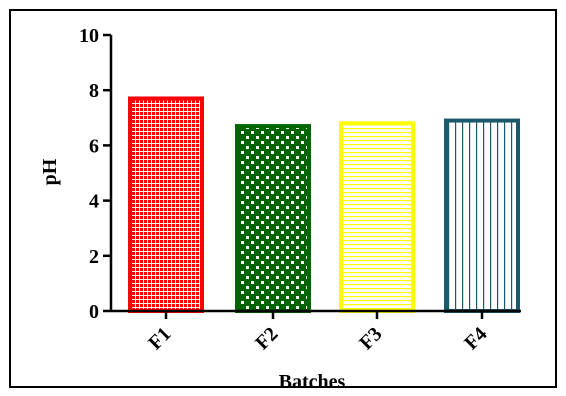 Image resolution: width=566 pixels, height=396 pixels. What do you see at coordinates (318, 332) in the screenshot?
I see `x-ticks: F1 F2 F3 F4` at bounding box center [318, 332].